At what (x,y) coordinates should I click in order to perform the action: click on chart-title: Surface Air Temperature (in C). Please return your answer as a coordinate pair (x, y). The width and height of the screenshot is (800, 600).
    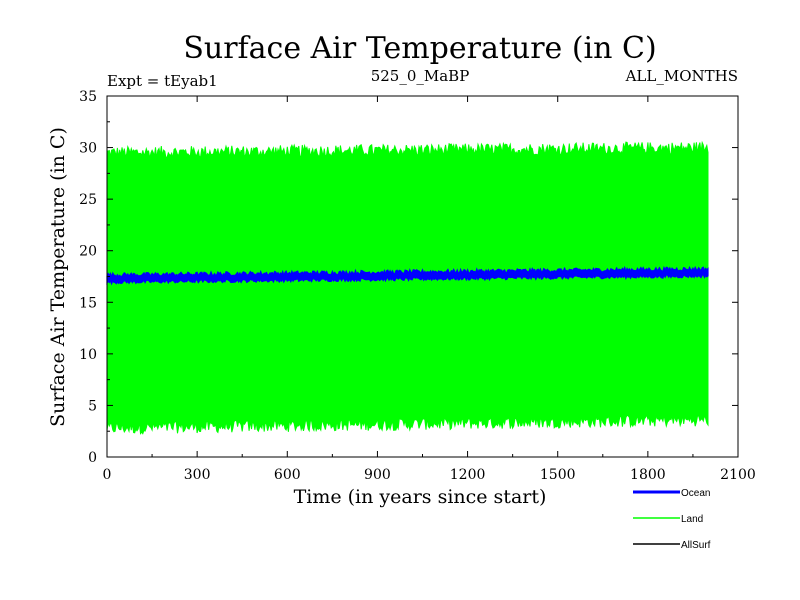
    Looking at the image, I should click on (419, 48).